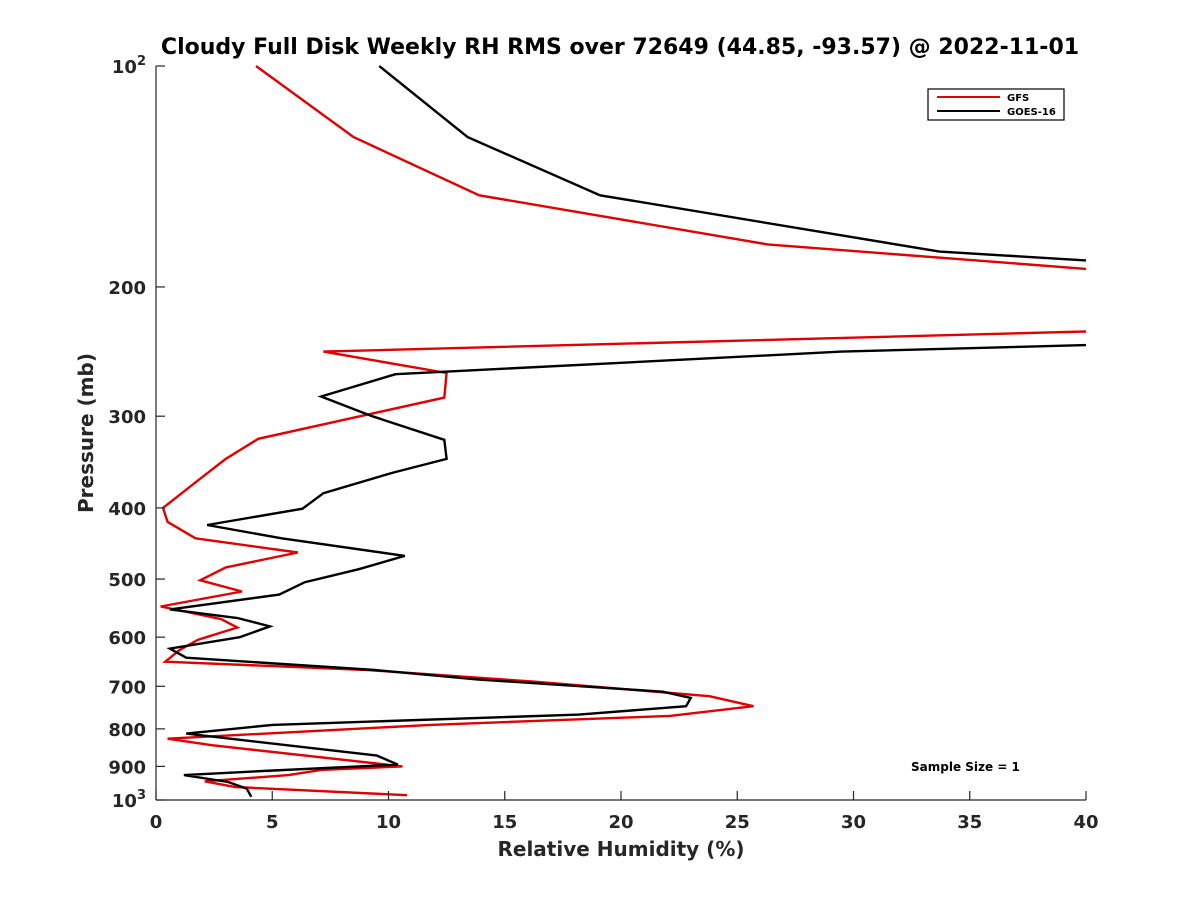  Describe the element at coordinates (127, 767) in the screenshot. I see `y-tick-label: 900` at that location.